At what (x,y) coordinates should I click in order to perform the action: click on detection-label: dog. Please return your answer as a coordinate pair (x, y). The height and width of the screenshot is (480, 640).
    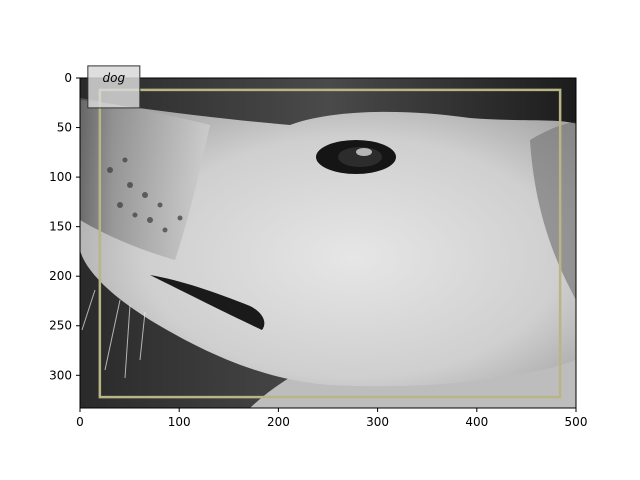
    Looking at the image, I should click on (114, 78).